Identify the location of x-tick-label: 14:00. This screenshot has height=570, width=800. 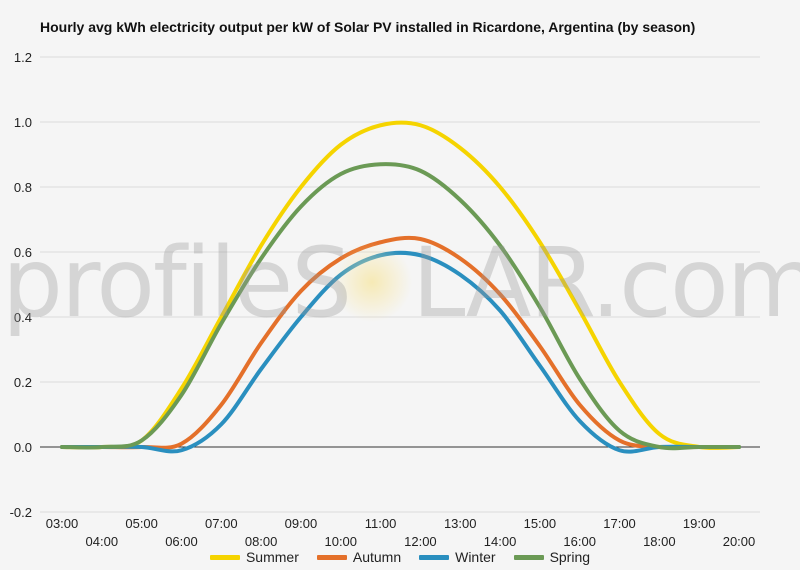
(500, 541).